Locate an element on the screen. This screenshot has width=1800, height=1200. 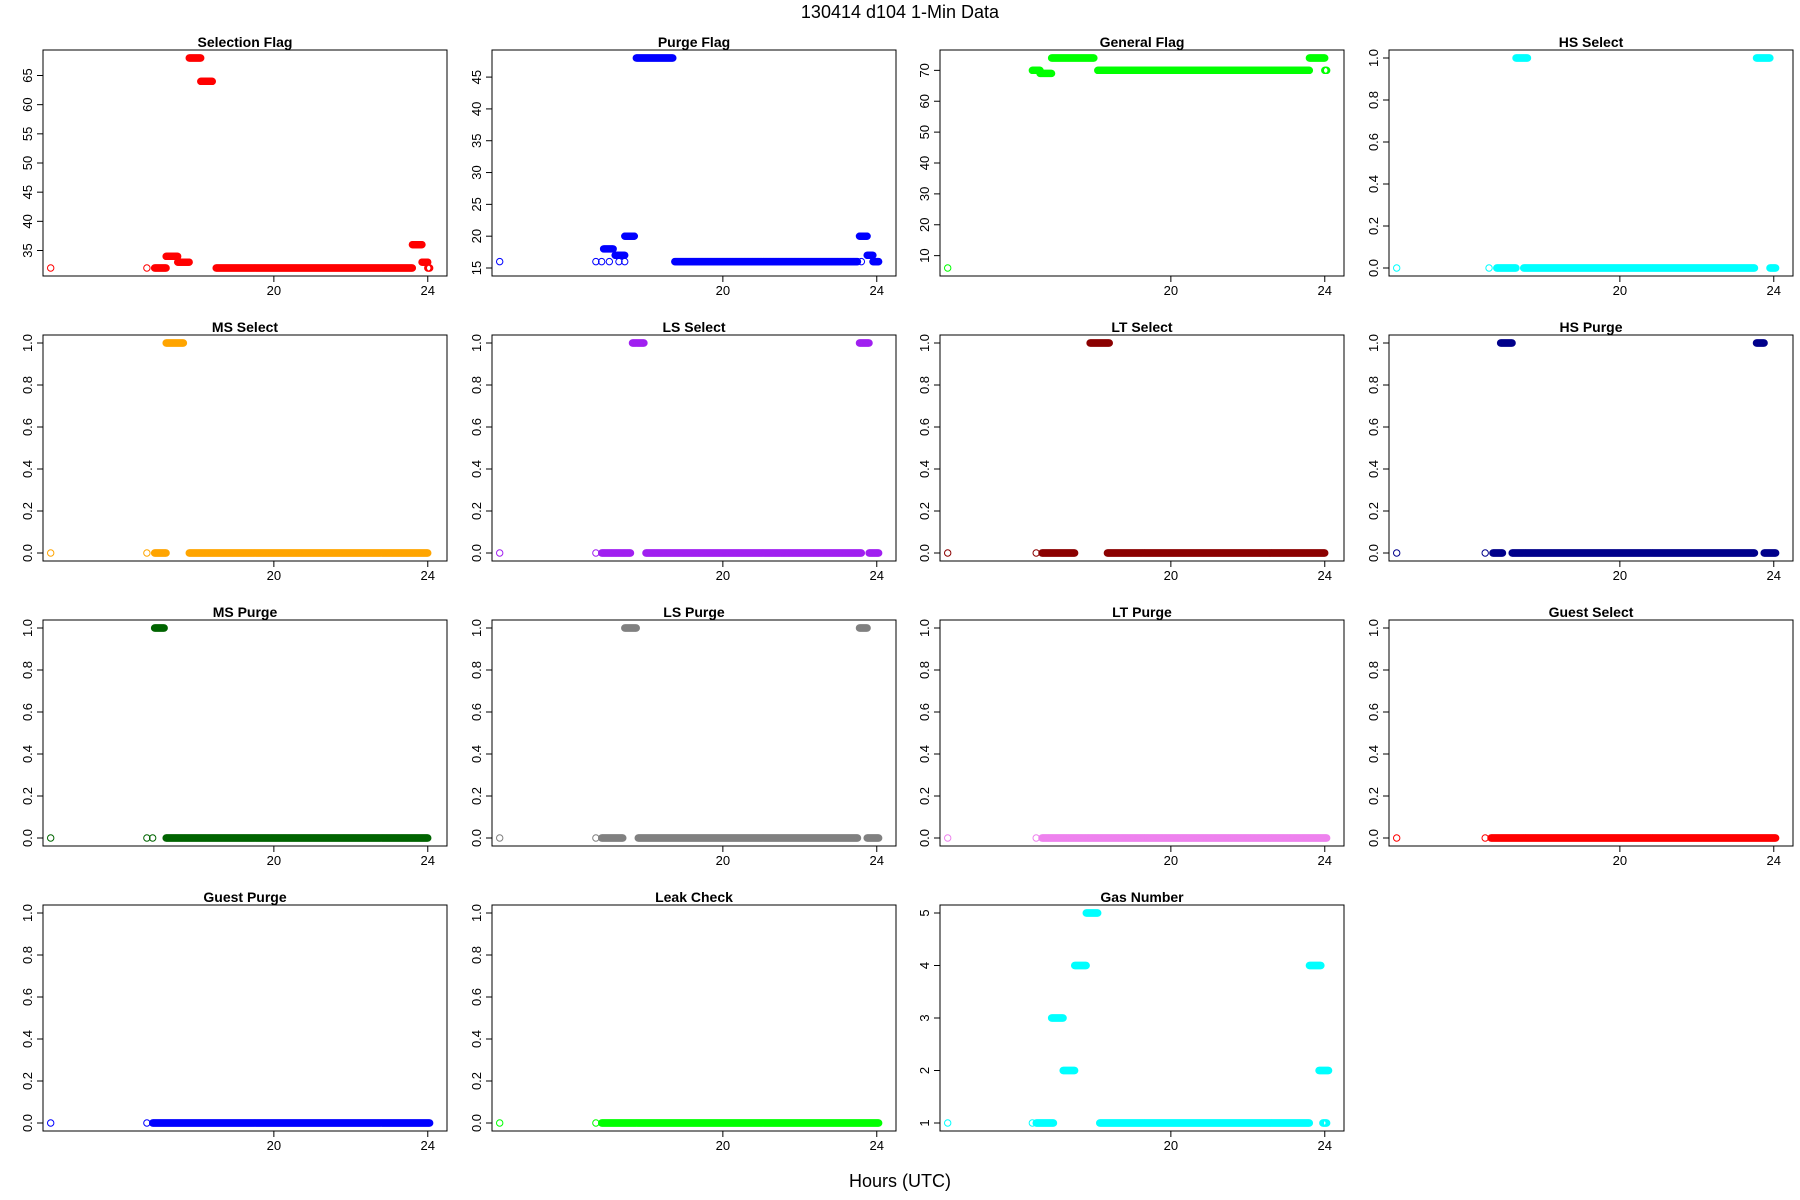
y-tick-label: 45 is located at coordinates (27, 192).